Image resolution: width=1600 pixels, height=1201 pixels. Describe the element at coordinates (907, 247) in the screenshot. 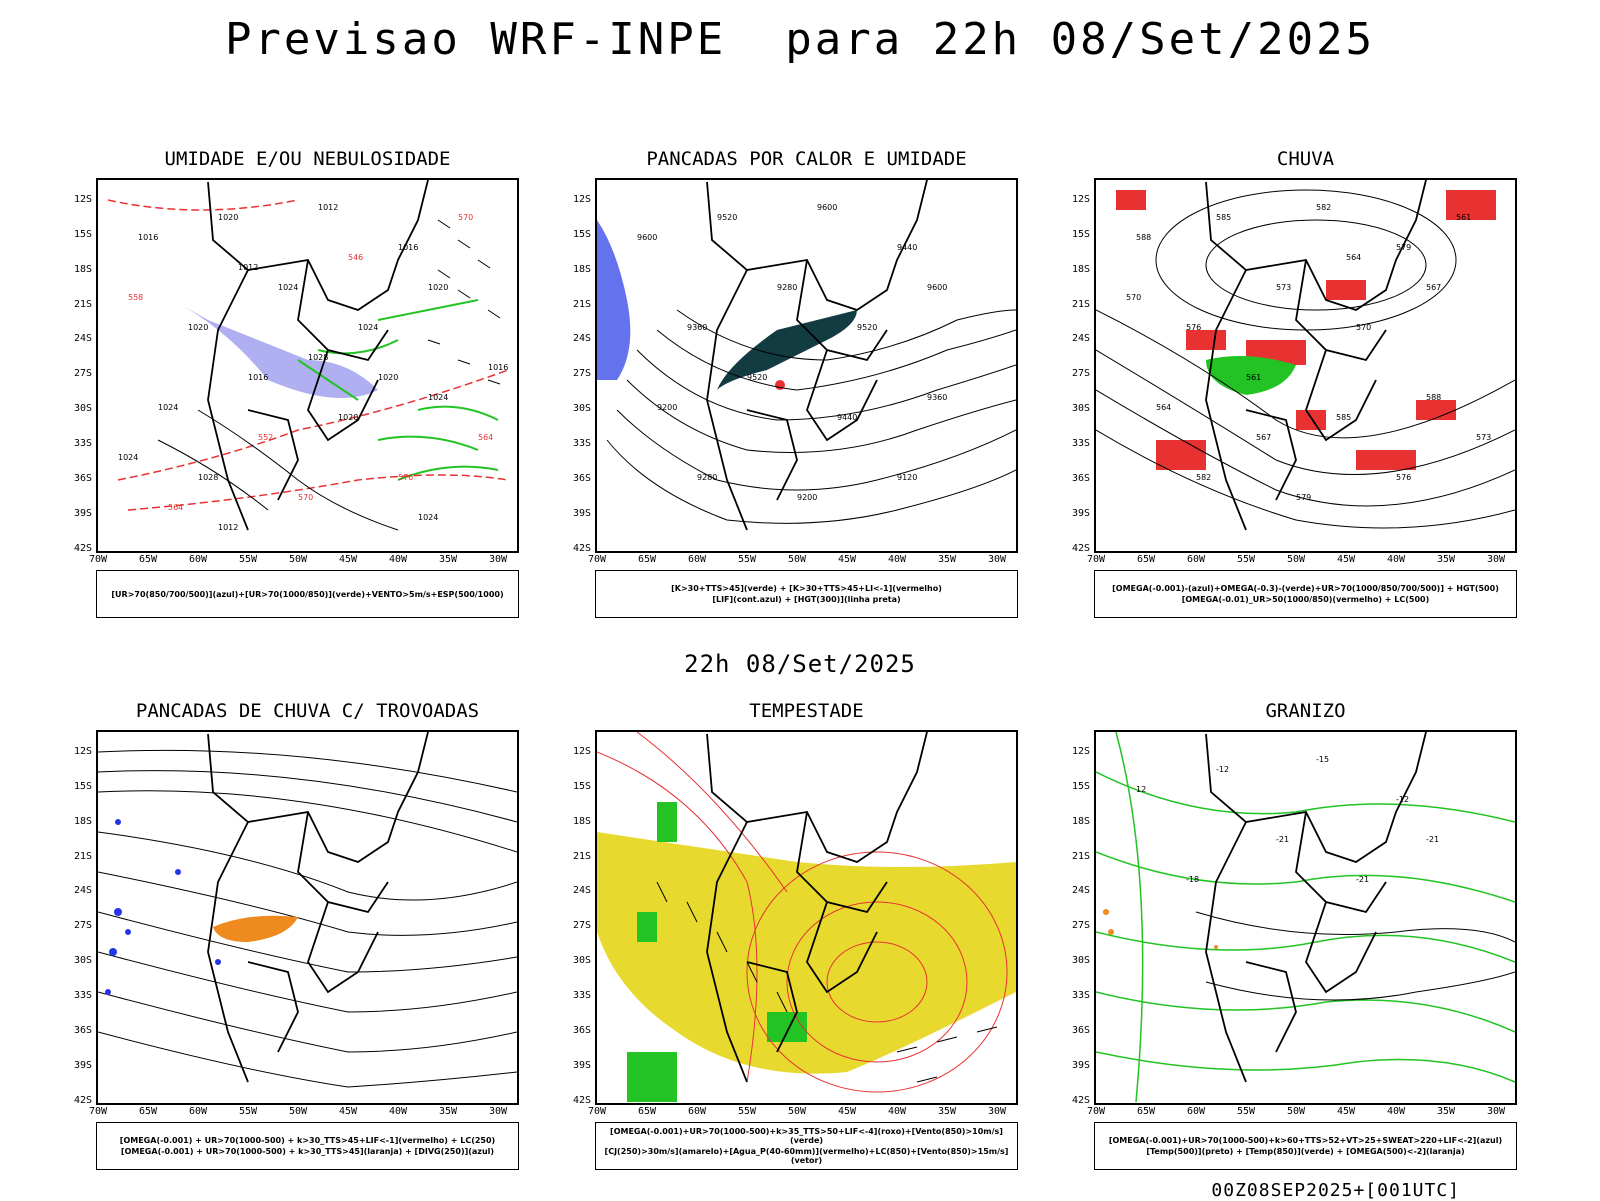

I see `contour-label: 9440` at that location.